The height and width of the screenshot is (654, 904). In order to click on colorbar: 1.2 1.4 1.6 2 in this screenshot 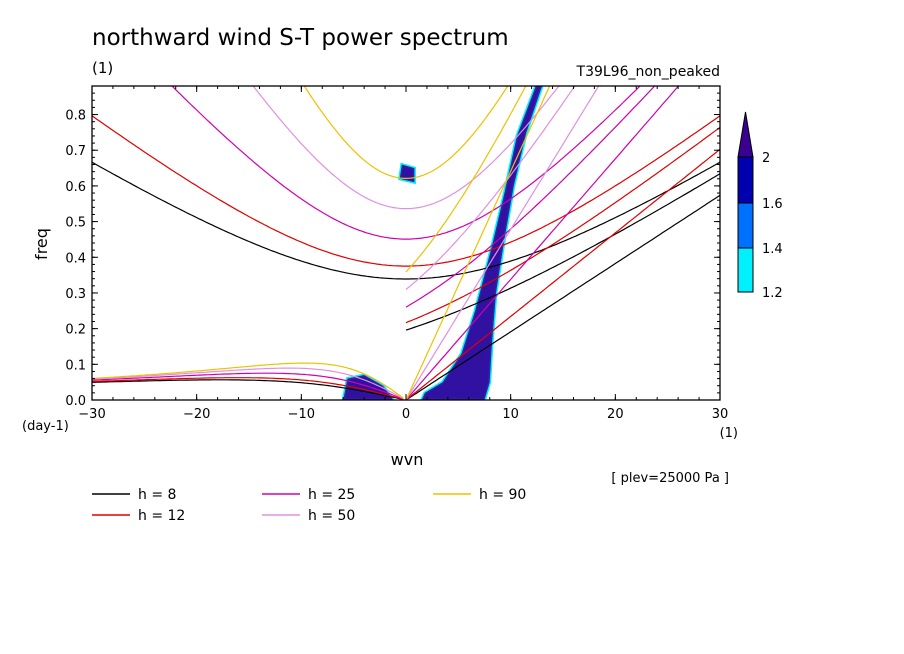, I will do `click(760, 206)`.